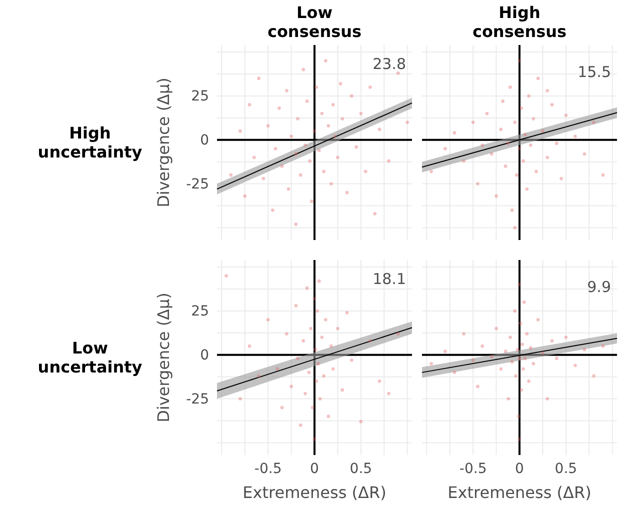 Image resolution: width=628 pixels, height=510 pixels. I want to click on chart-title: High consensus, so click(519, 22).